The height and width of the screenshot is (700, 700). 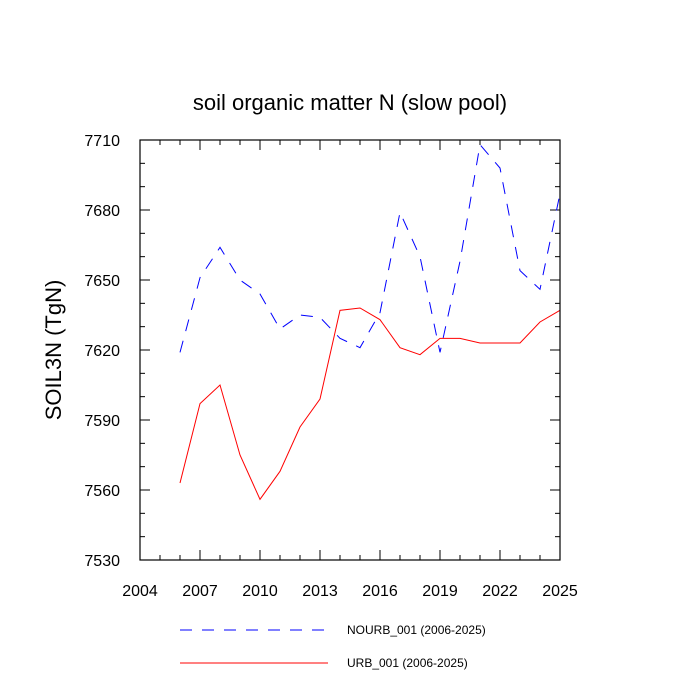 What do you see at coordinates (350, 102) in the screenshot?
I see `chart-title: soil organic matter N (slow pool)` at bounding box center [350, 102].